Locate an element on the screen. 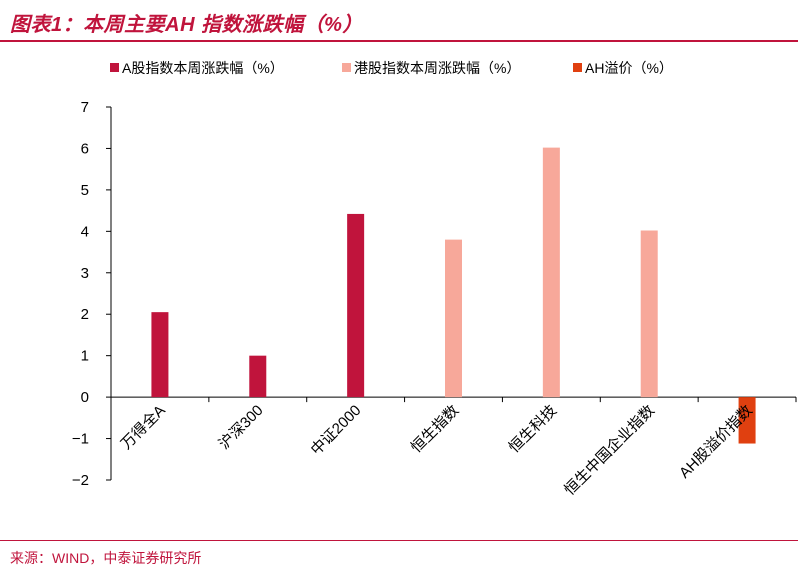 This screenshot has width=798, height=571. chart-title: 图表1：本周主要AH 指数涨跌幅（%） is located at coordinates (186, 25).